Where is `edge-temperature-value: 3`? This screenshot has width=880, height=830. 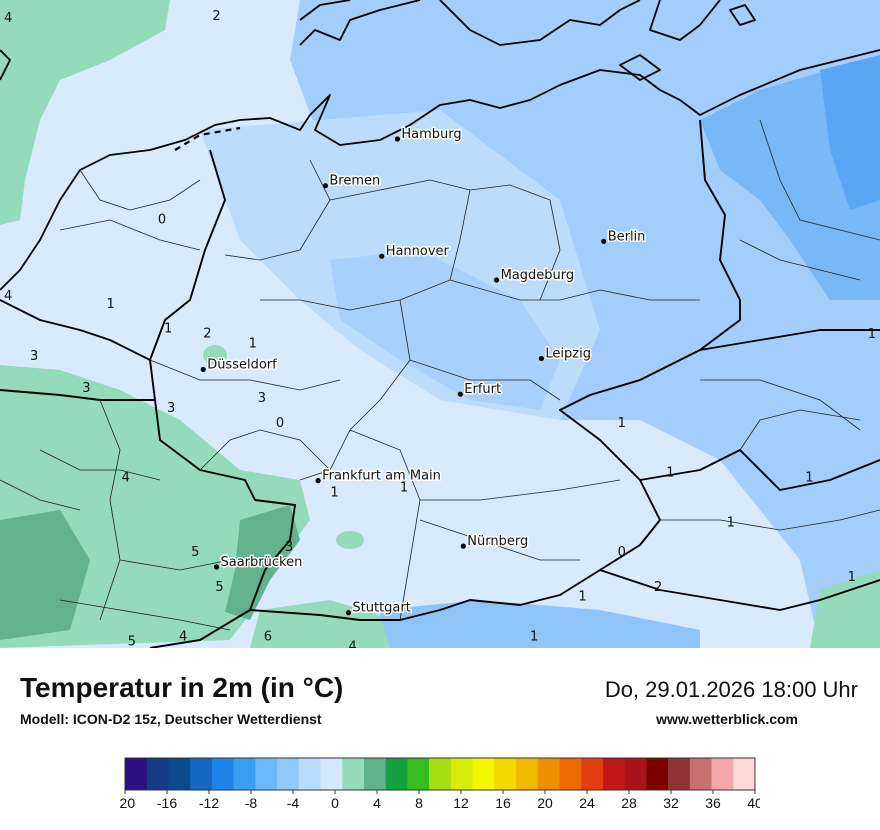
edge-temperature-value: 3 is located at coordinates (34, 356).